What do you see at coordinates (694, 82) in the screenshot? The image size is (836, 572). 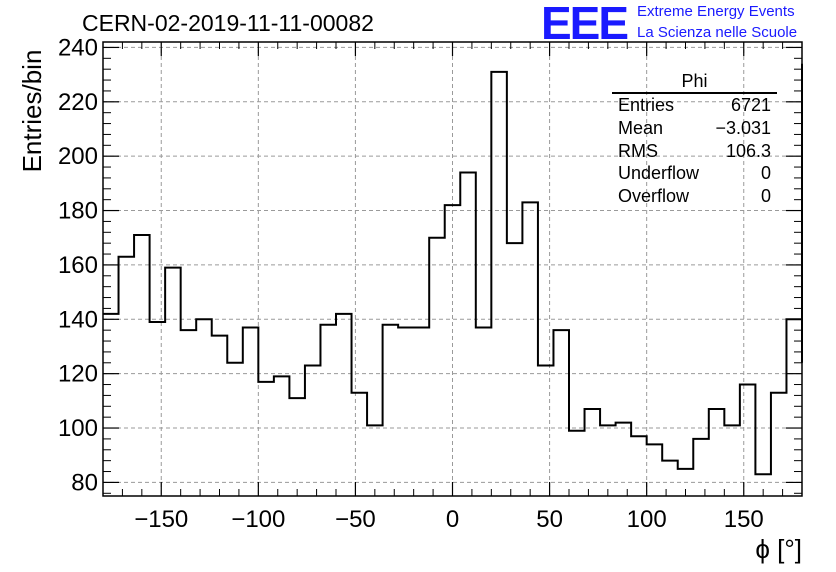 I see `stats-title: Phi` at bounding box center [694, 82].